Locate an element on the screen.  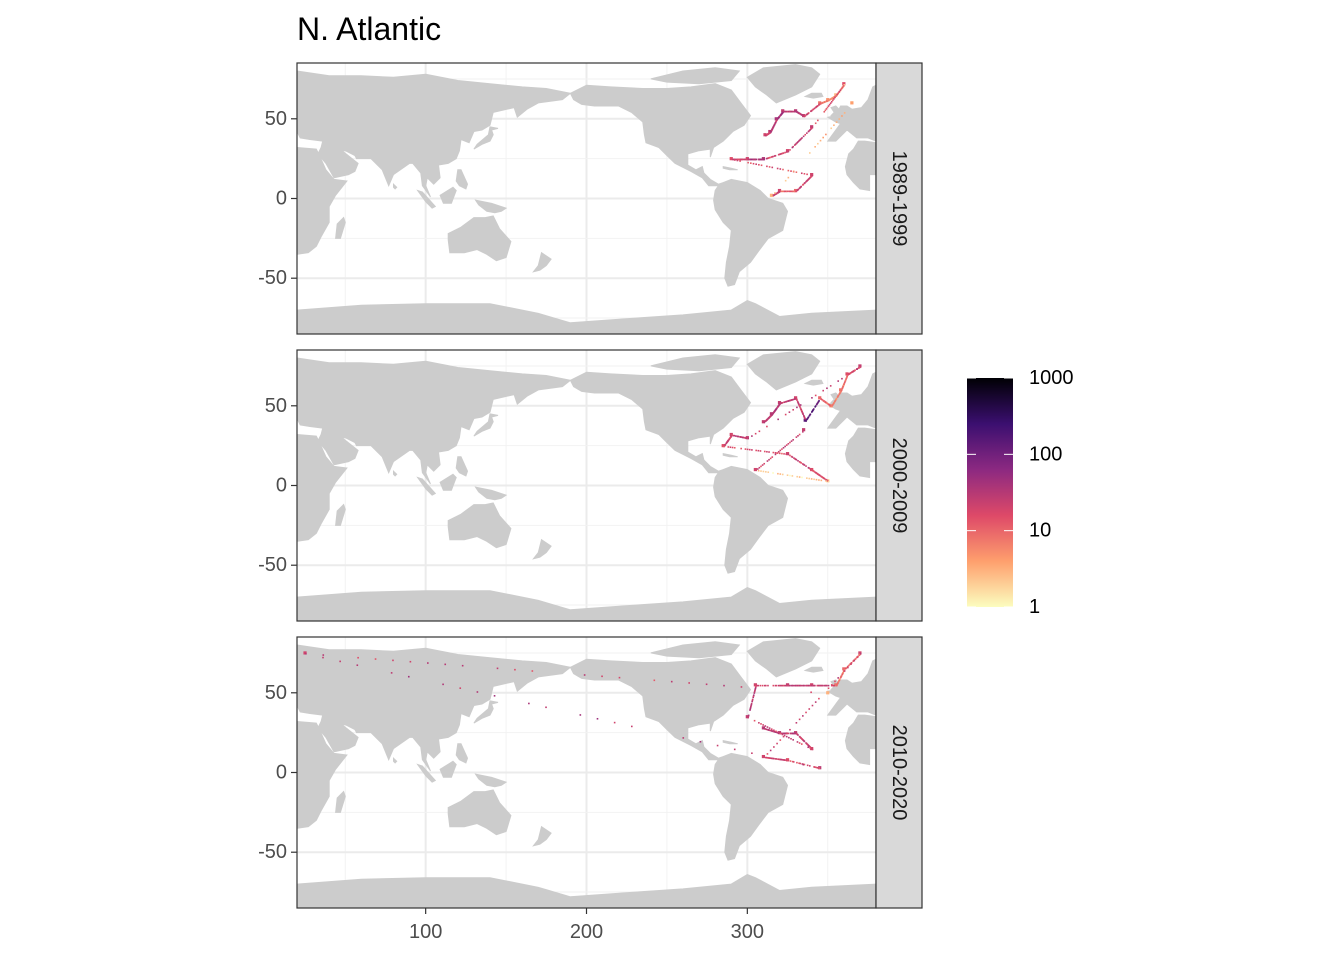
facet-strip-label: 2010-2020 is located at coordinates (899, 773).